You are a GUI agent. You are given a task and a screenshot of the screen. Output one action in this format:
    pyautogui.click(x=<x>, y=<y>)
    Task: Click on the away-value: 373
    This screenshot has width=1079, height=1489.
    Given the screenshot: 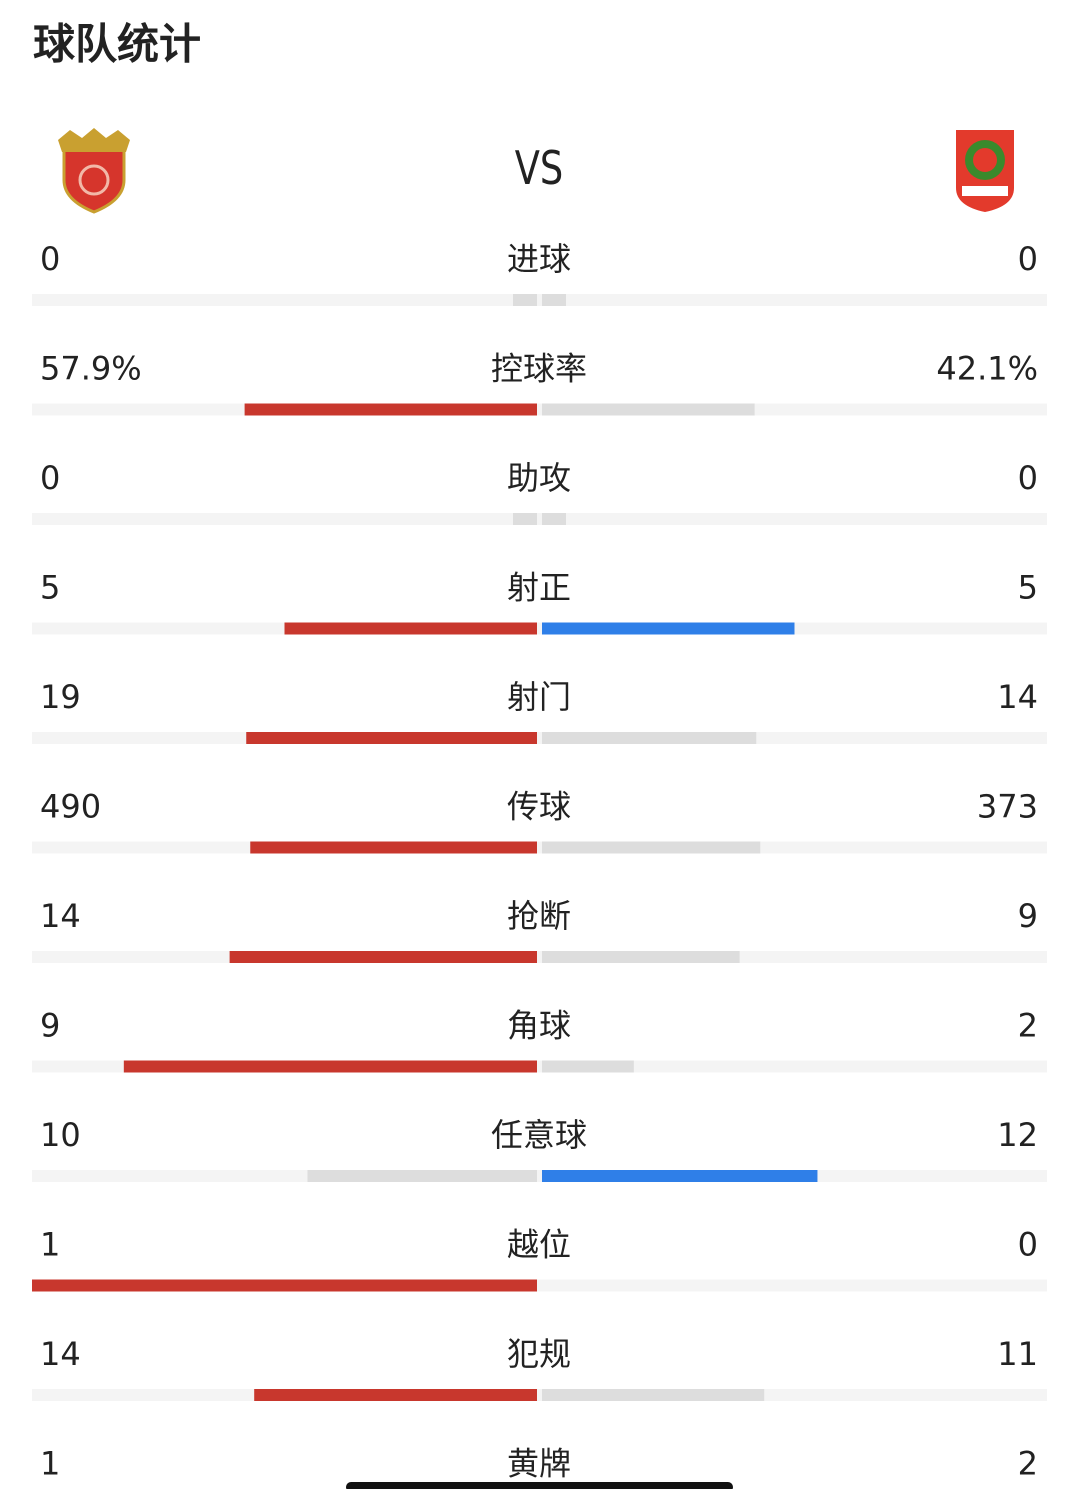 What is the action you would take?
    pyautogui.click(x=1007, y=807)
    